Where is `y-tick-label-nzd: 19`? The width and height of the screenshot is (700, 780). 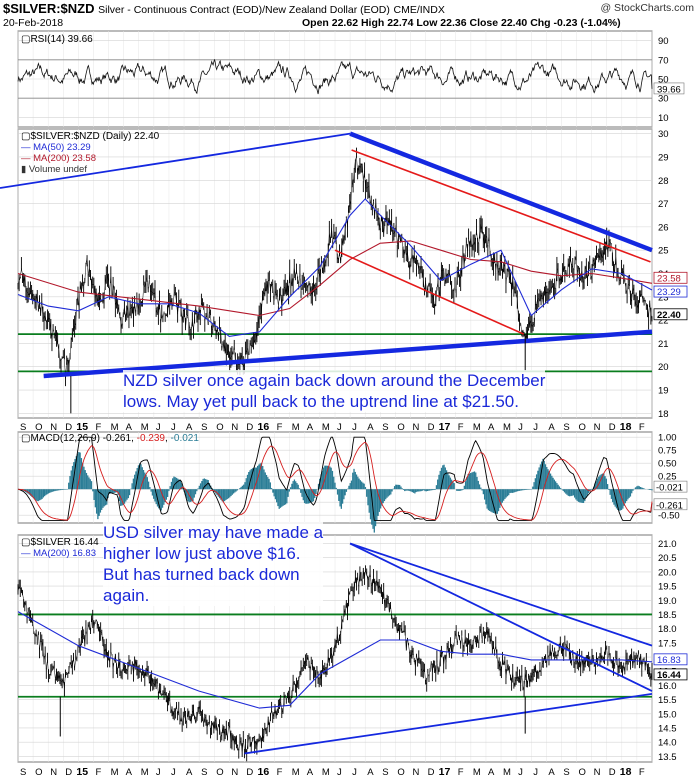 y-tick-label-nzd: 19 is located at coordinates (663, 391).